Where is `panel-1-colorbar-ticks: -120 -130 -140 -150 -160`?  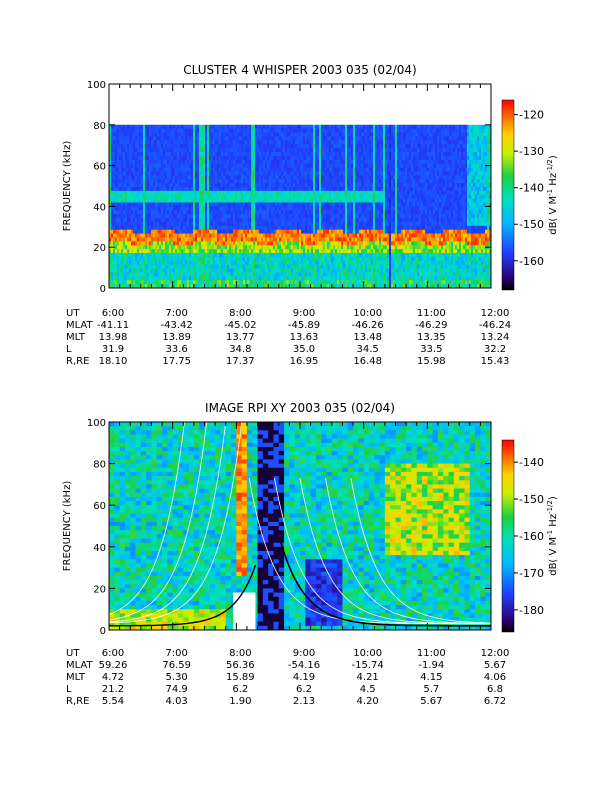
panel-1-colorbar-ticks: -120 -130 -140 -150 -160 is located at coordinates (529, 188).